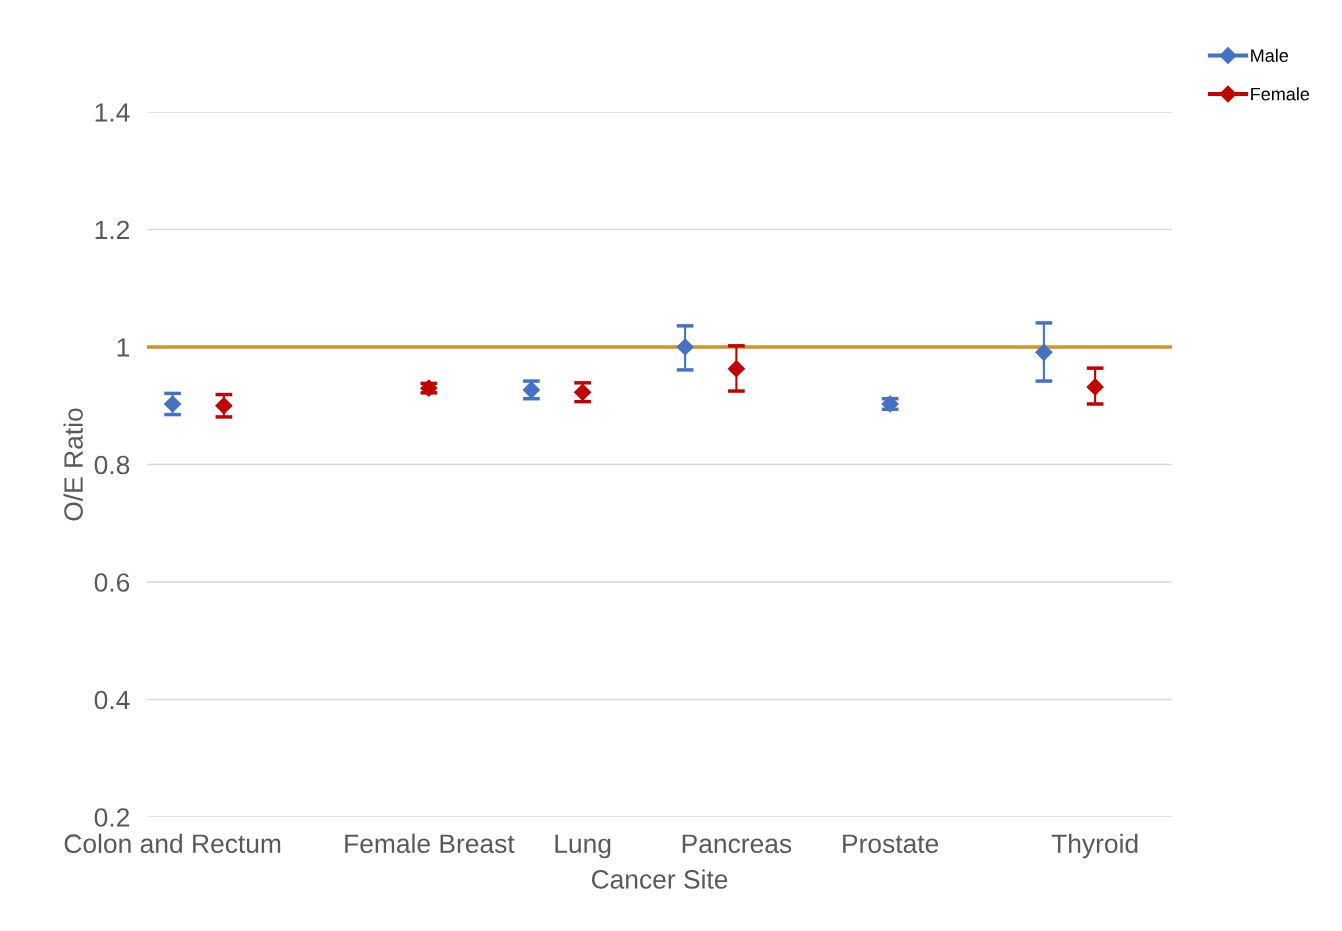 Image resolution: width=1342 pixels, height=931 pixels. What do you see at coordinates (891, 844) in the screenshot?
I see `x-tick-label: Prostate` at bounding box center [891, 844].